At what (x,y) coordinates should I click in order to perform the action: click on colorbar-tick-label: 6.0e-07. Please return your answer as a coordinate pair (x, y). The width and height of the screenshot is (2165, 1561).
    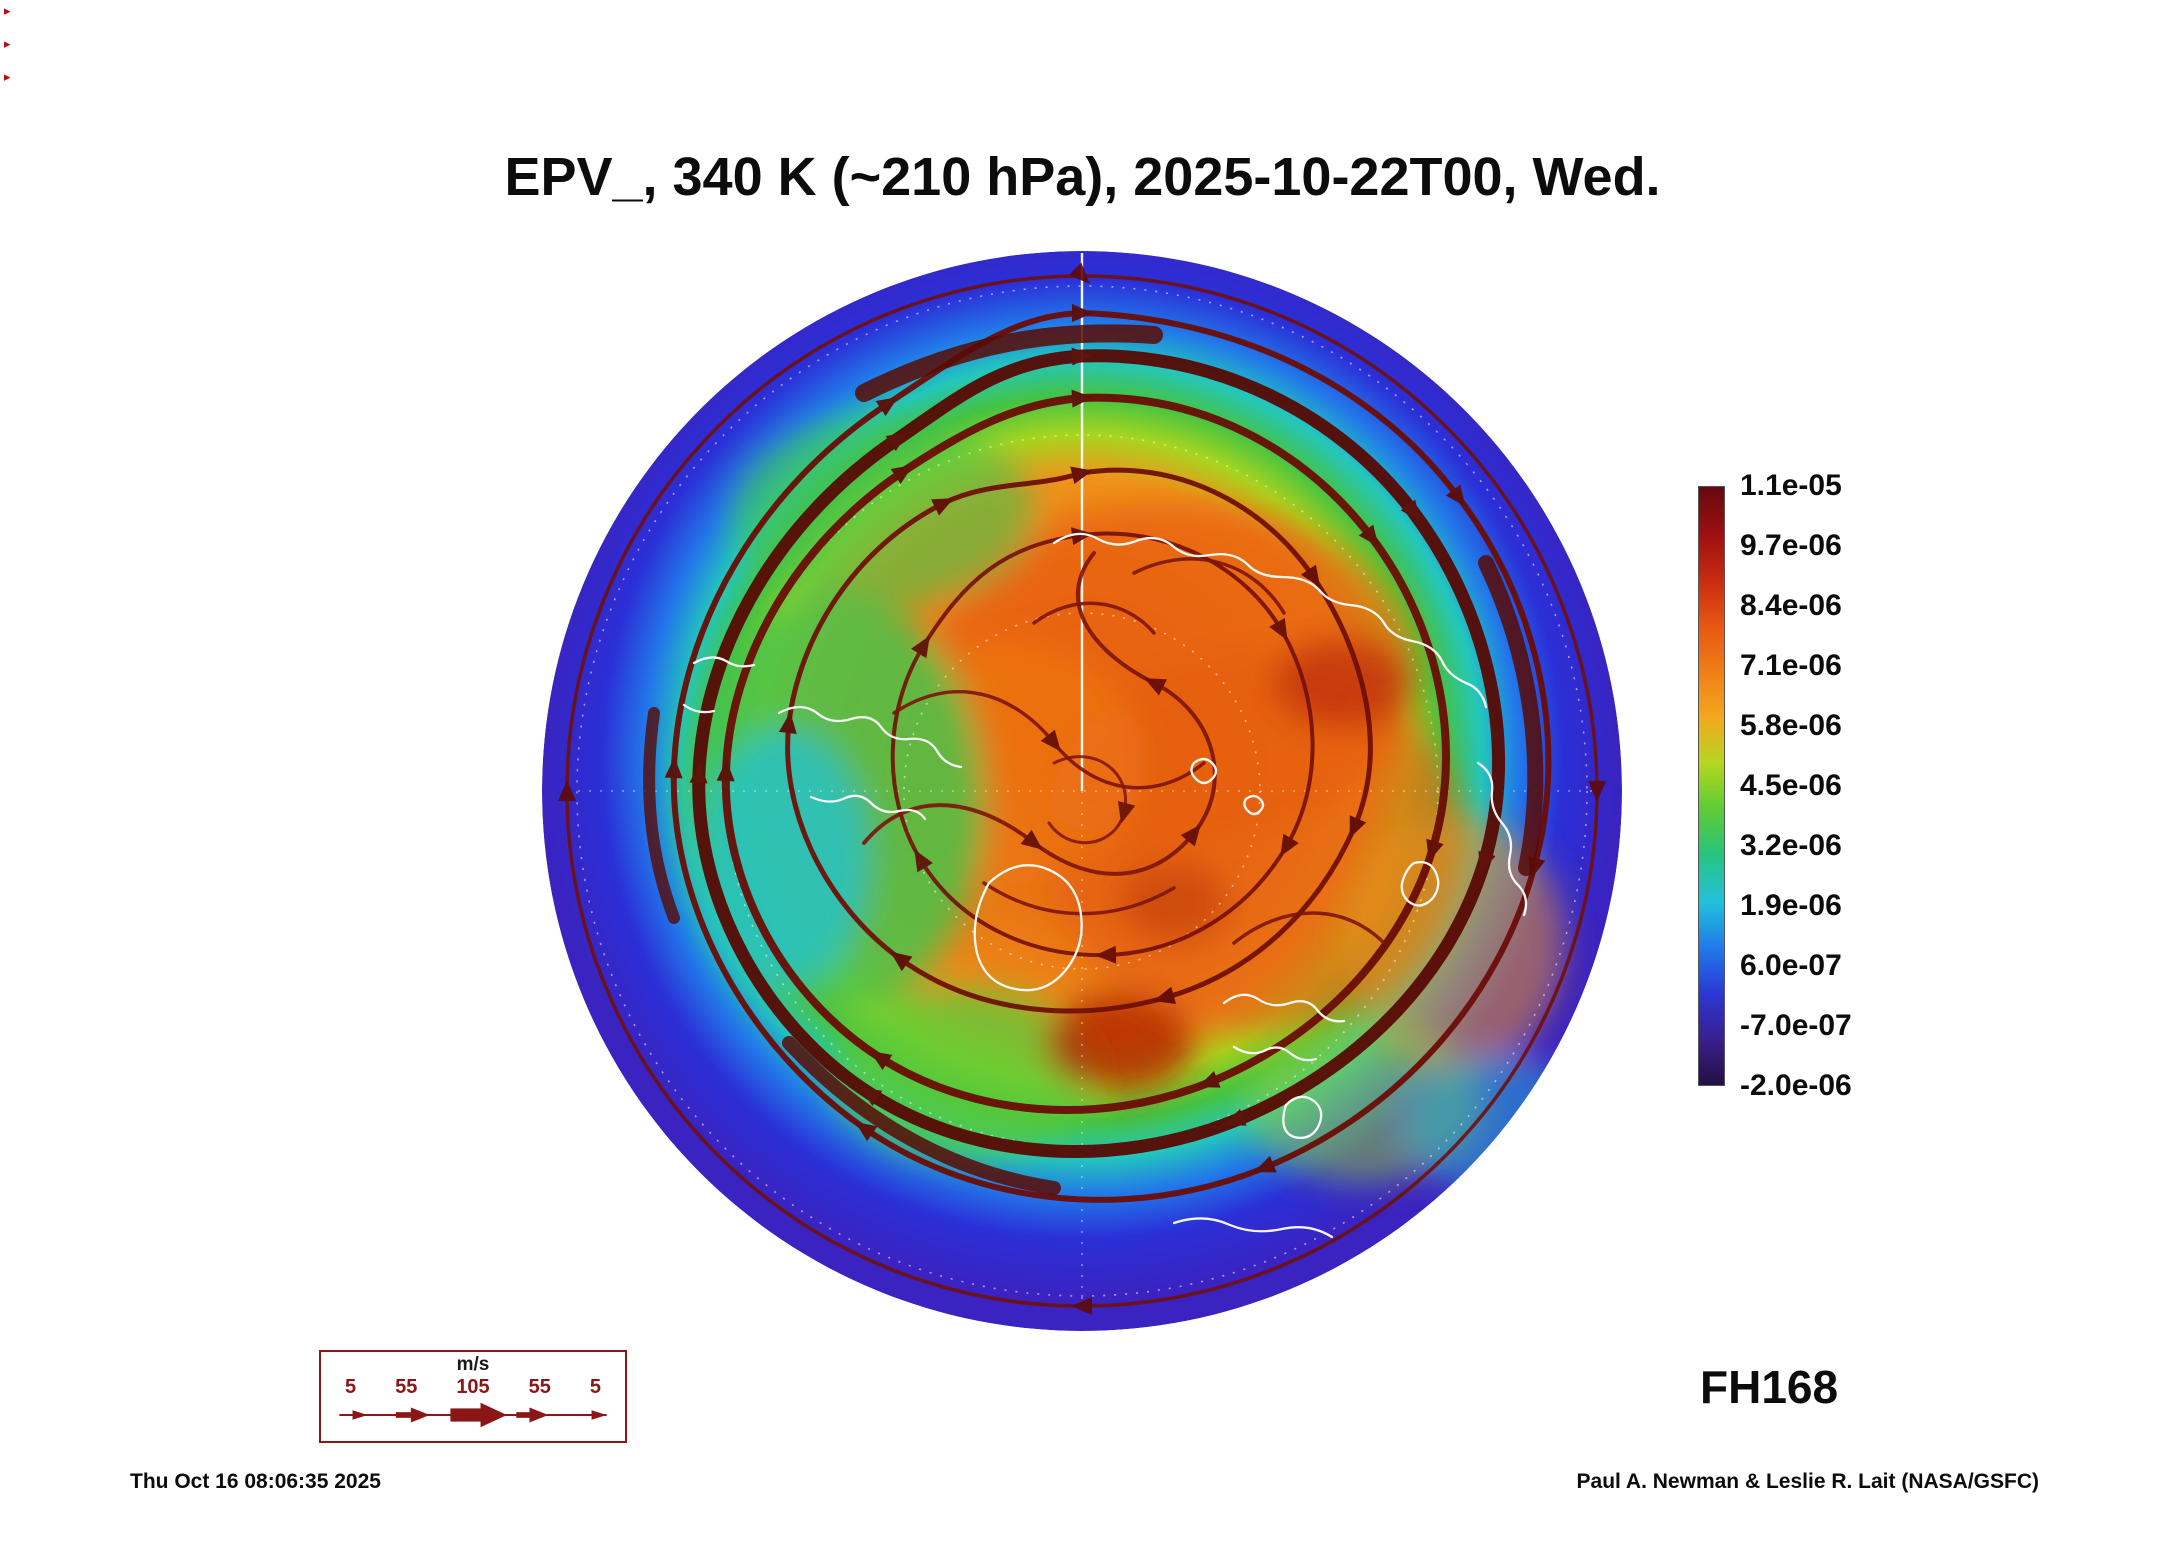
    Looking at the image, I should click on (1791, 965).